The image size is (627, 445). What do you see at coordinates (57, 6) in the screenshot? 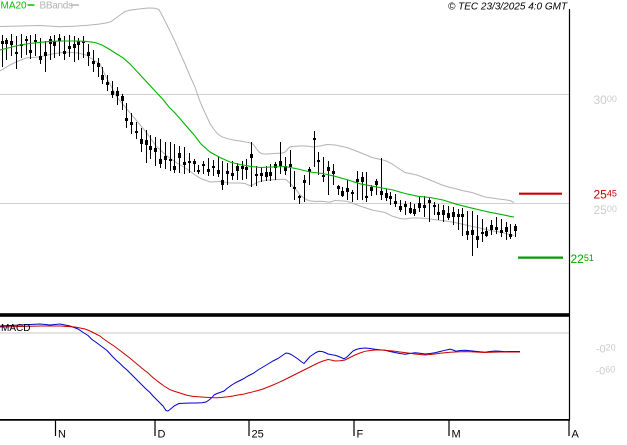
I see `svg-text: BBands` at bounding box center [57, 6].